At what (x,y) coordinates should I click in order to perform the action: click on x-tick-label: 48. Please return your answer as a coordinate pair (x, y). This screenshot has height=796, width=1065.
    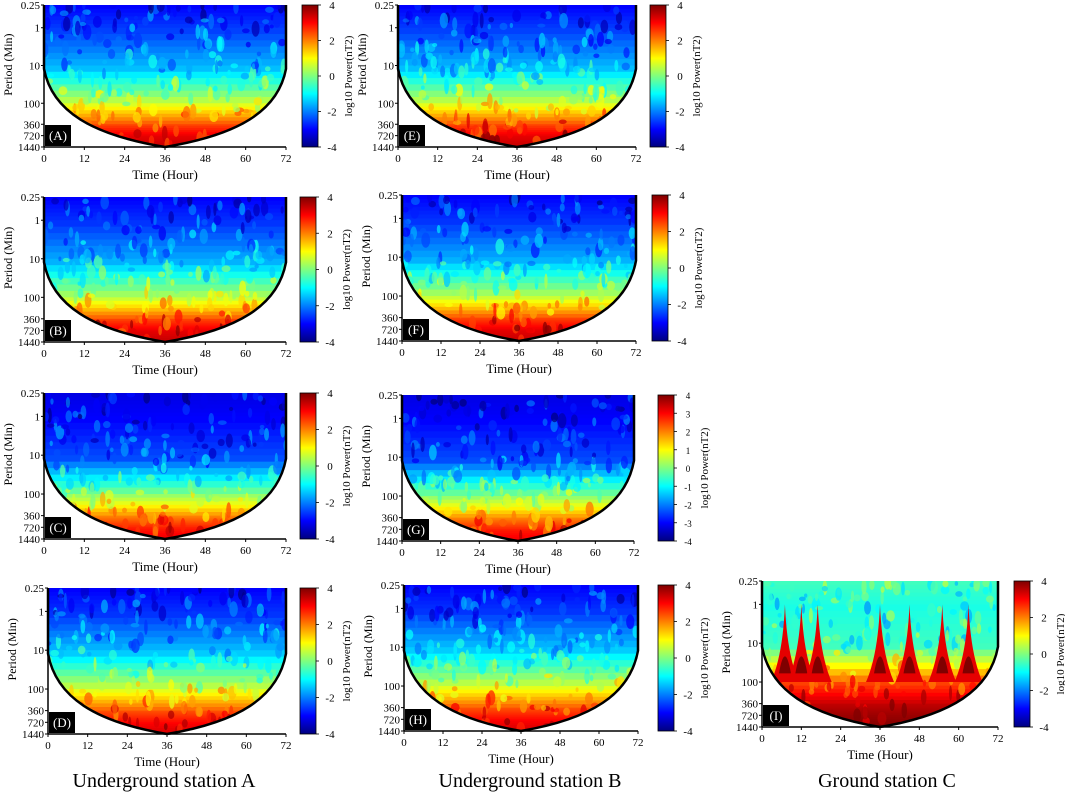
    Looking at the image, I should click on (206, 551).